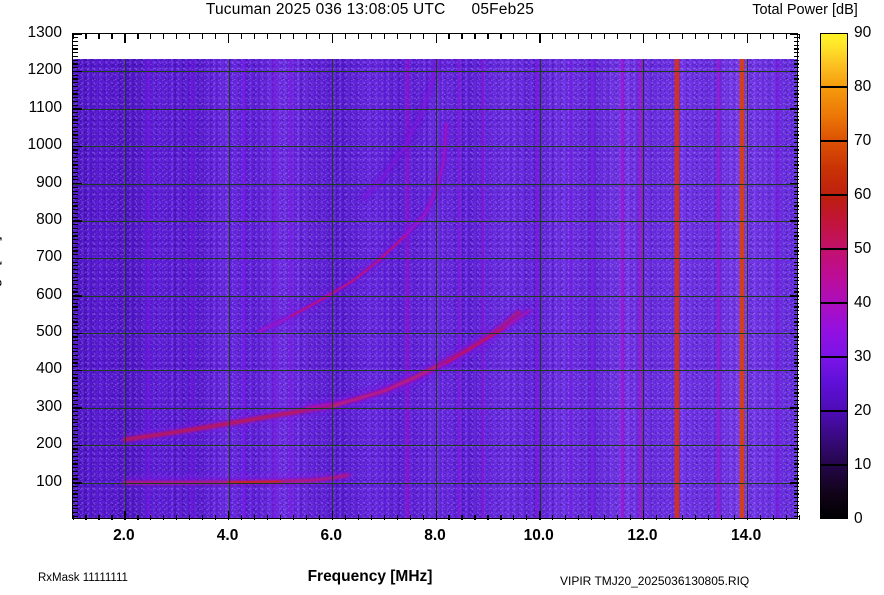  Describe the element at coordinates (435, 535) in the screenshot. I see `x-tick-label: 8.0` at that location.